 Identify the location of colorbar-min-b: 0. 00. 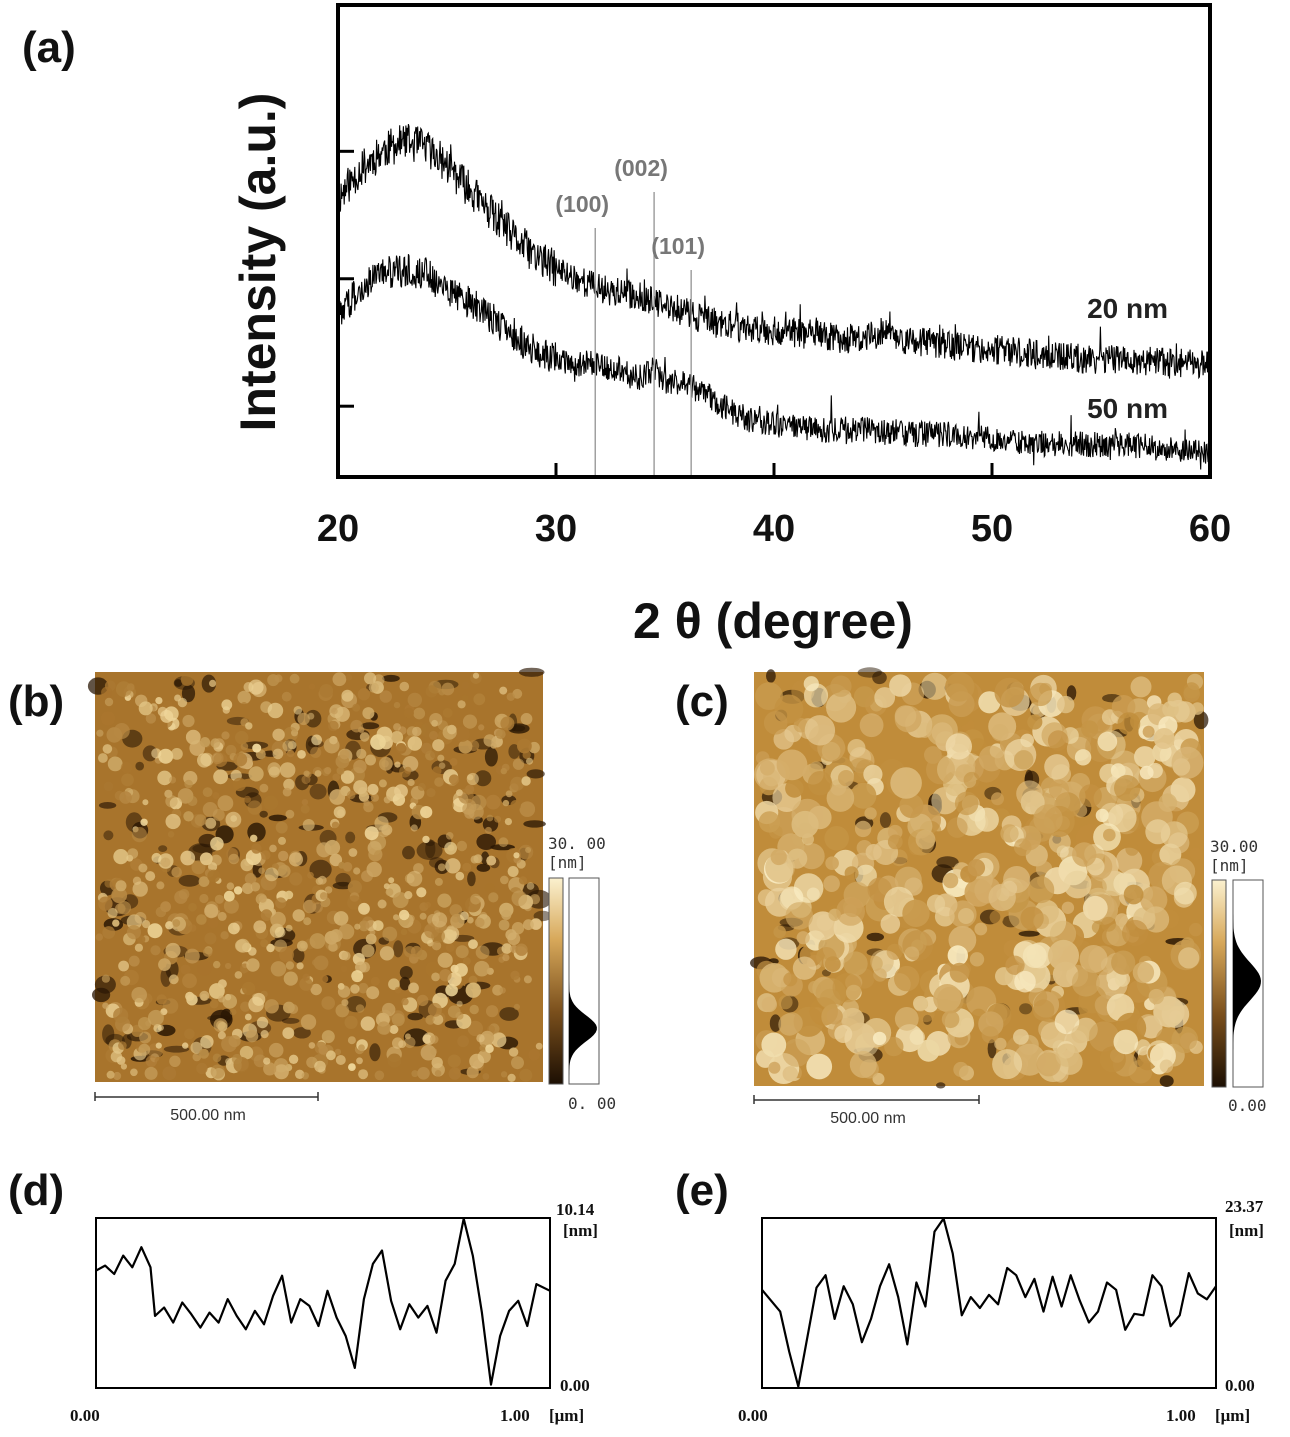
(592, 1103).